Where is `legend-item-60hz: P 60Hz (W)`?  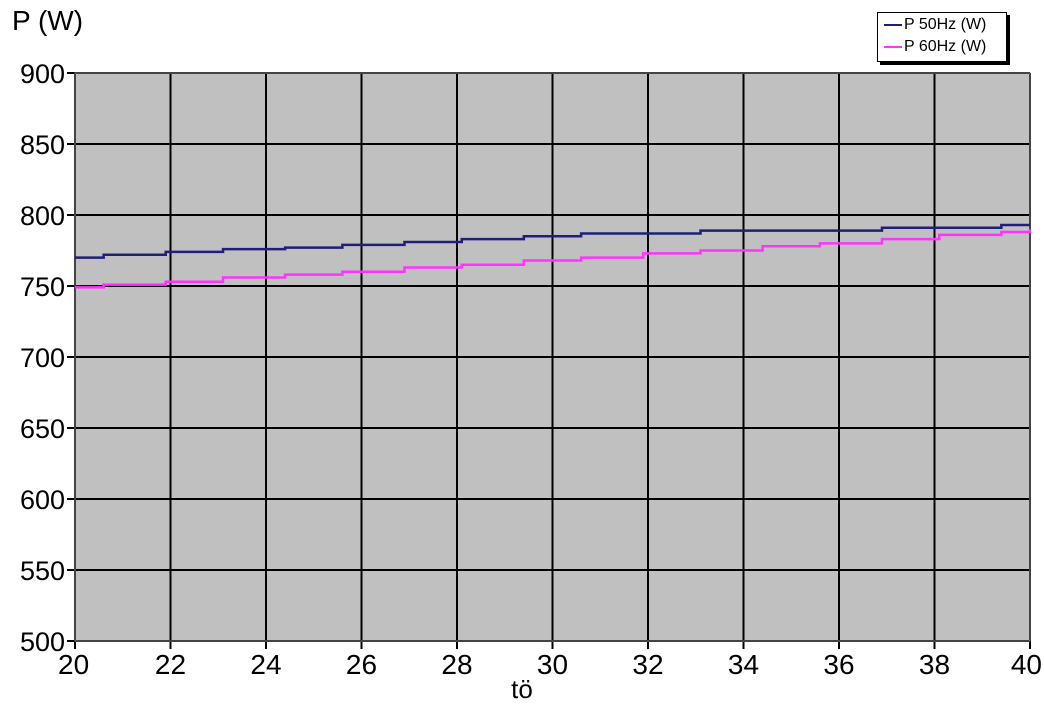
legend-item-60hz: P 60Hz (W) is located at coordinates (935, 47).